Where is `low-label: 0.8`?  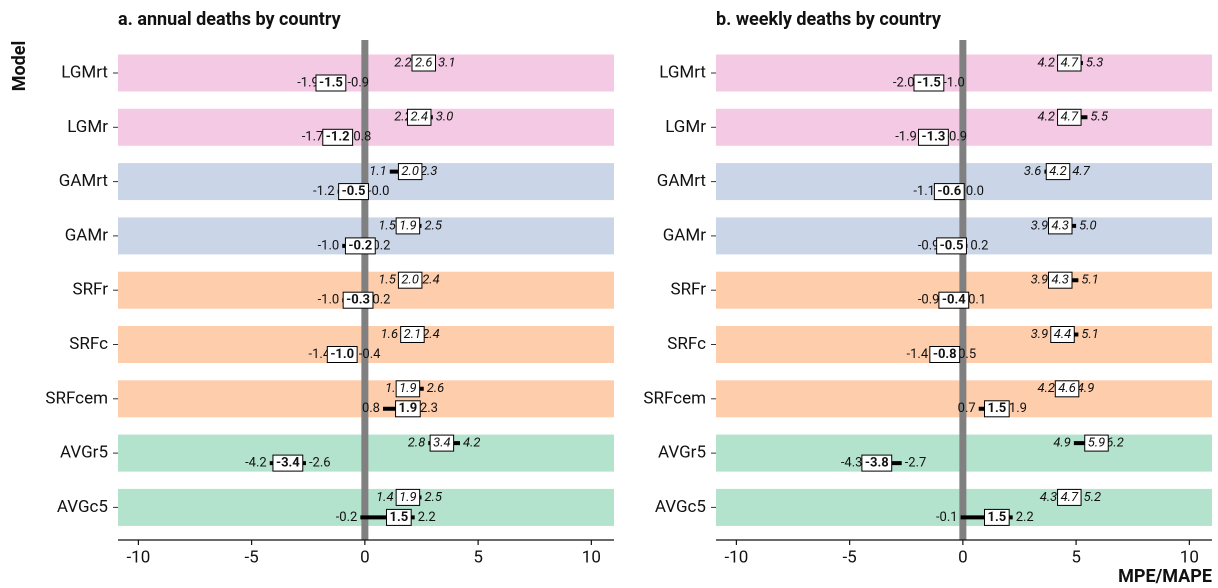
low-label: 0.8 is located at coordinates (371, 408).